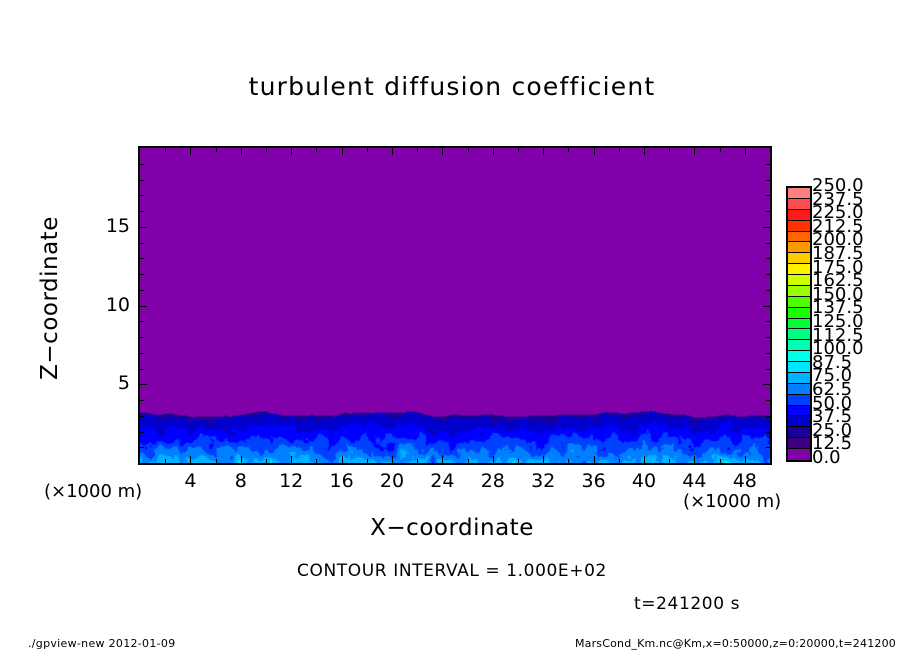 This screenshot has height=654, width=904. Describe the element at coordinates (694, 481) in the screenshot. I see `x-tick-label: 44` at that location.